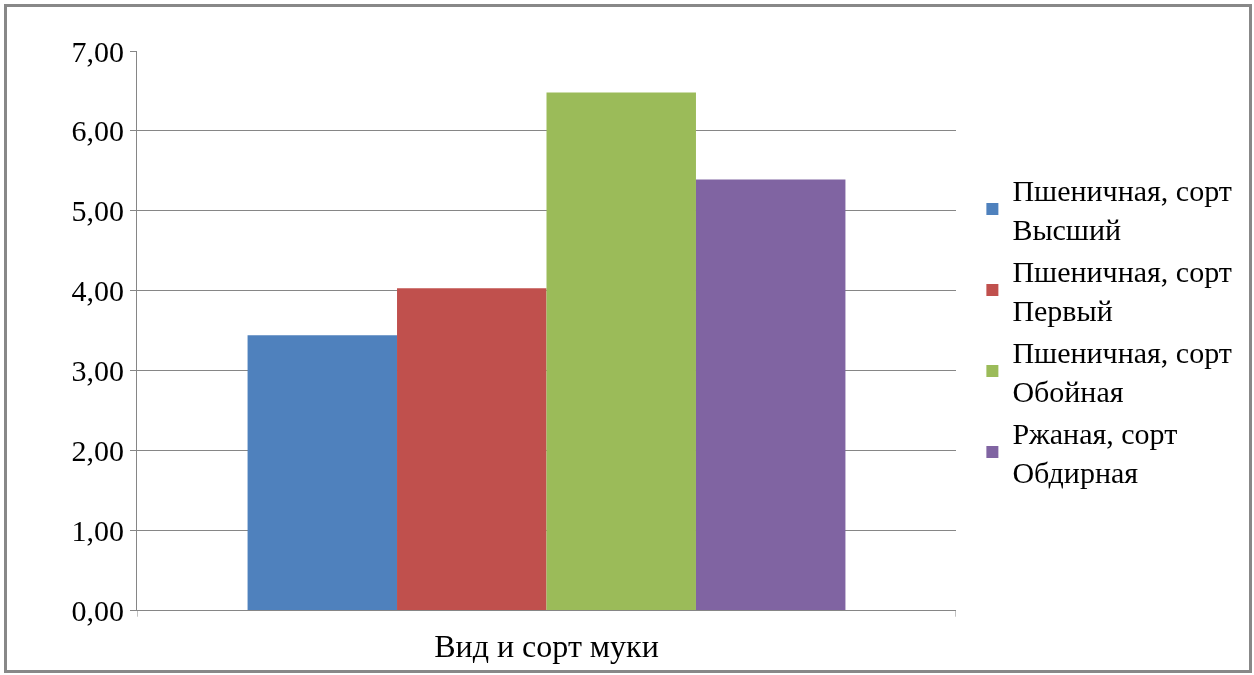  I want to click on y-tick-label: 3,00, so click(97, 370).